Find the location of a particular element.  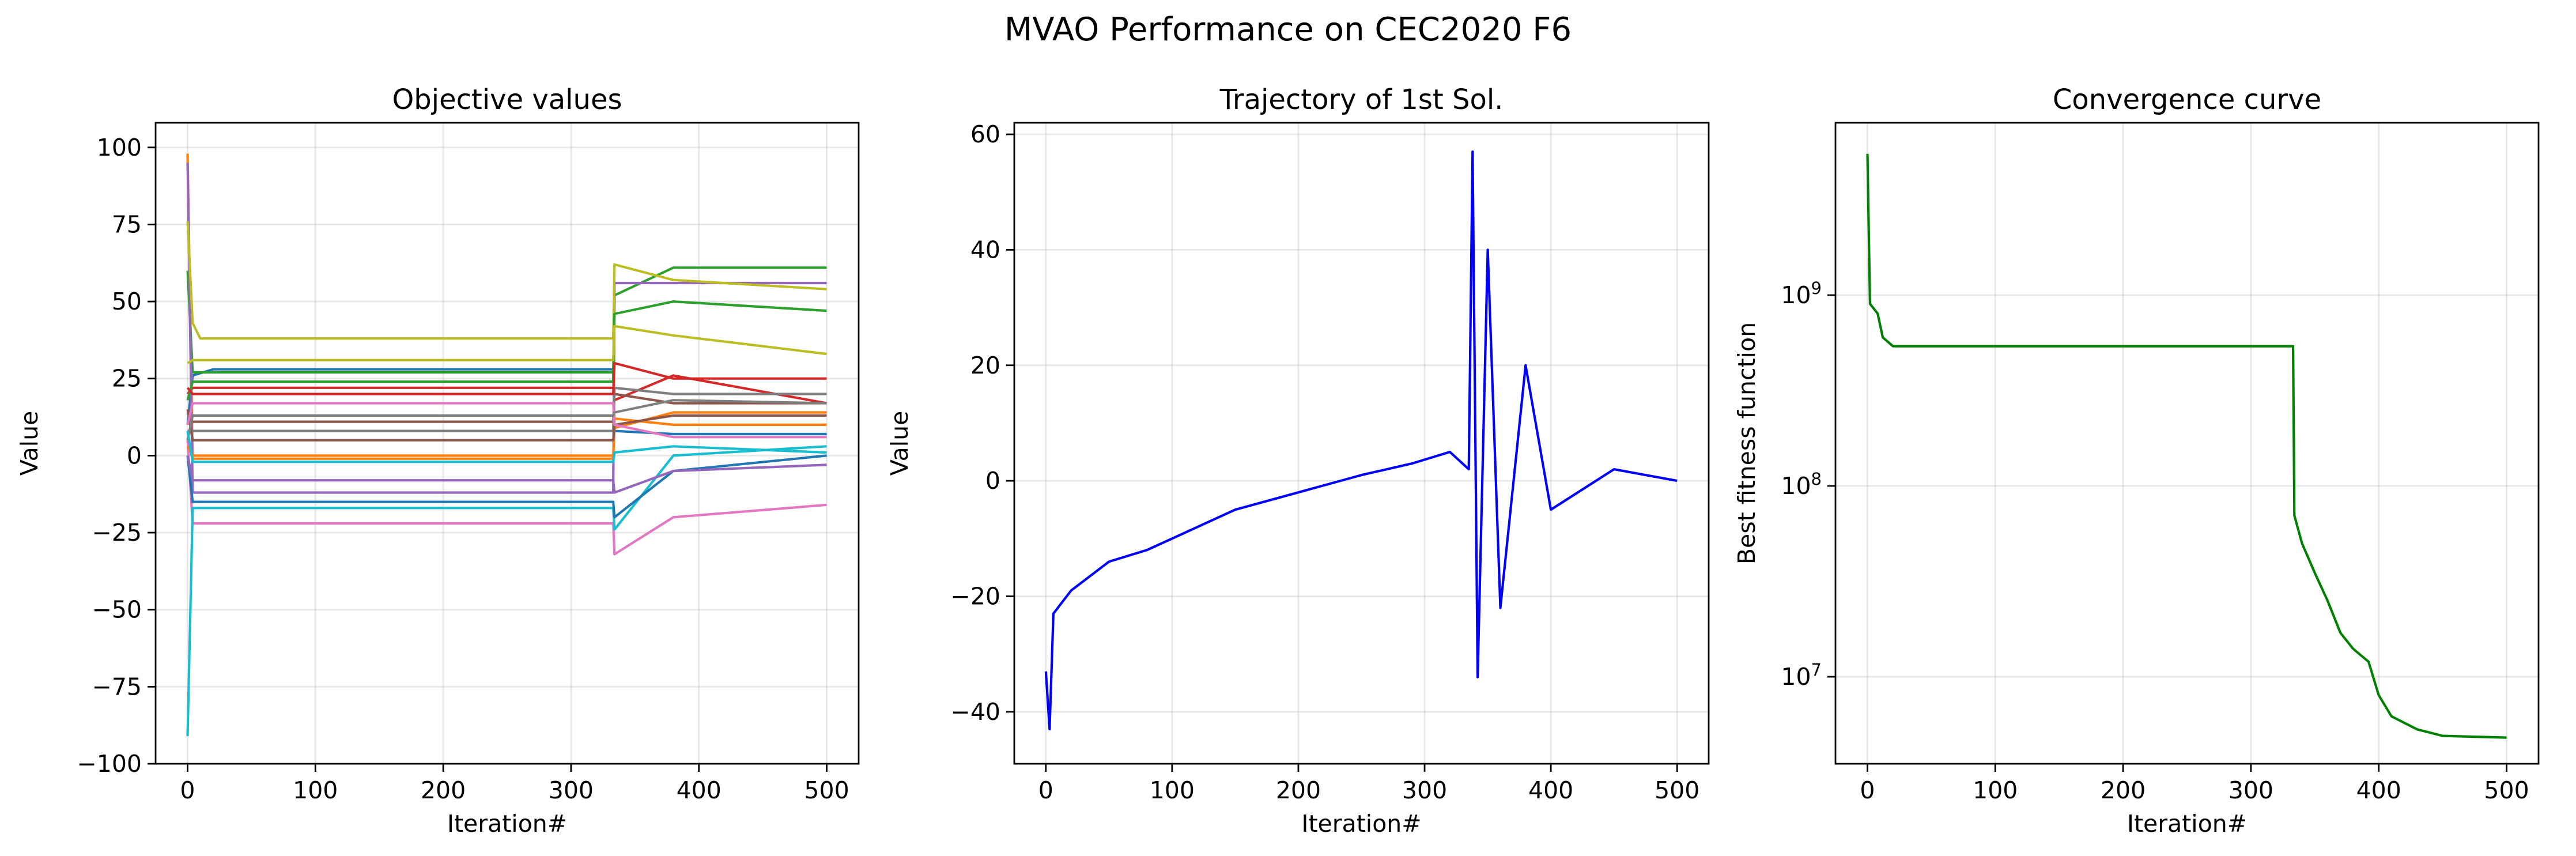

y-tick-label: −25 is located at coordinates (117, 532).